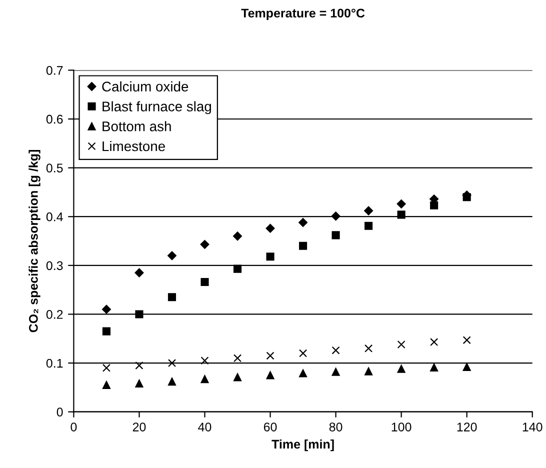 The image size is (546, 468). I want to click on y-tick-label: 0.1, so click(54, 363).